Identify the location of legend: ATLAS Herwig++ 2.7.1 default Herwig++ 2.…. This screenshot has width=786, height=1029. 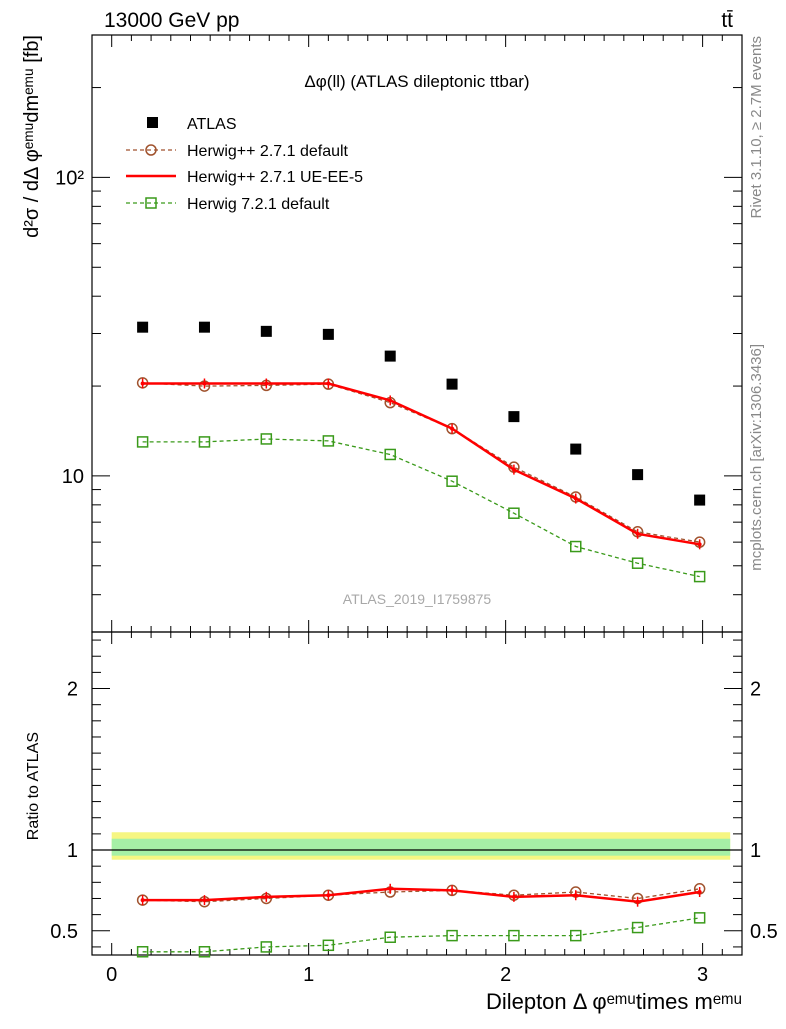
(244, 164).